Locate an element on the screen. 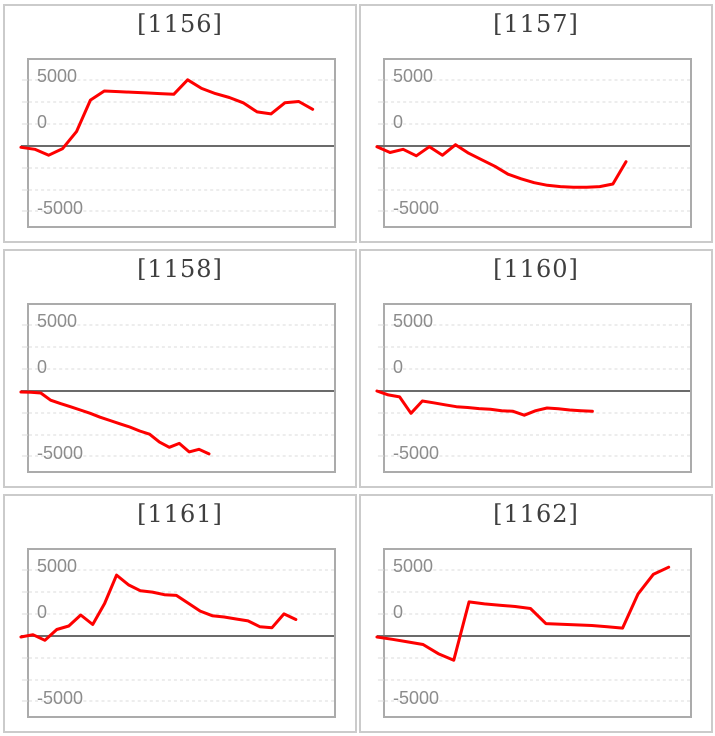  chart-title: [1157] is located at coordinates (536, 24).